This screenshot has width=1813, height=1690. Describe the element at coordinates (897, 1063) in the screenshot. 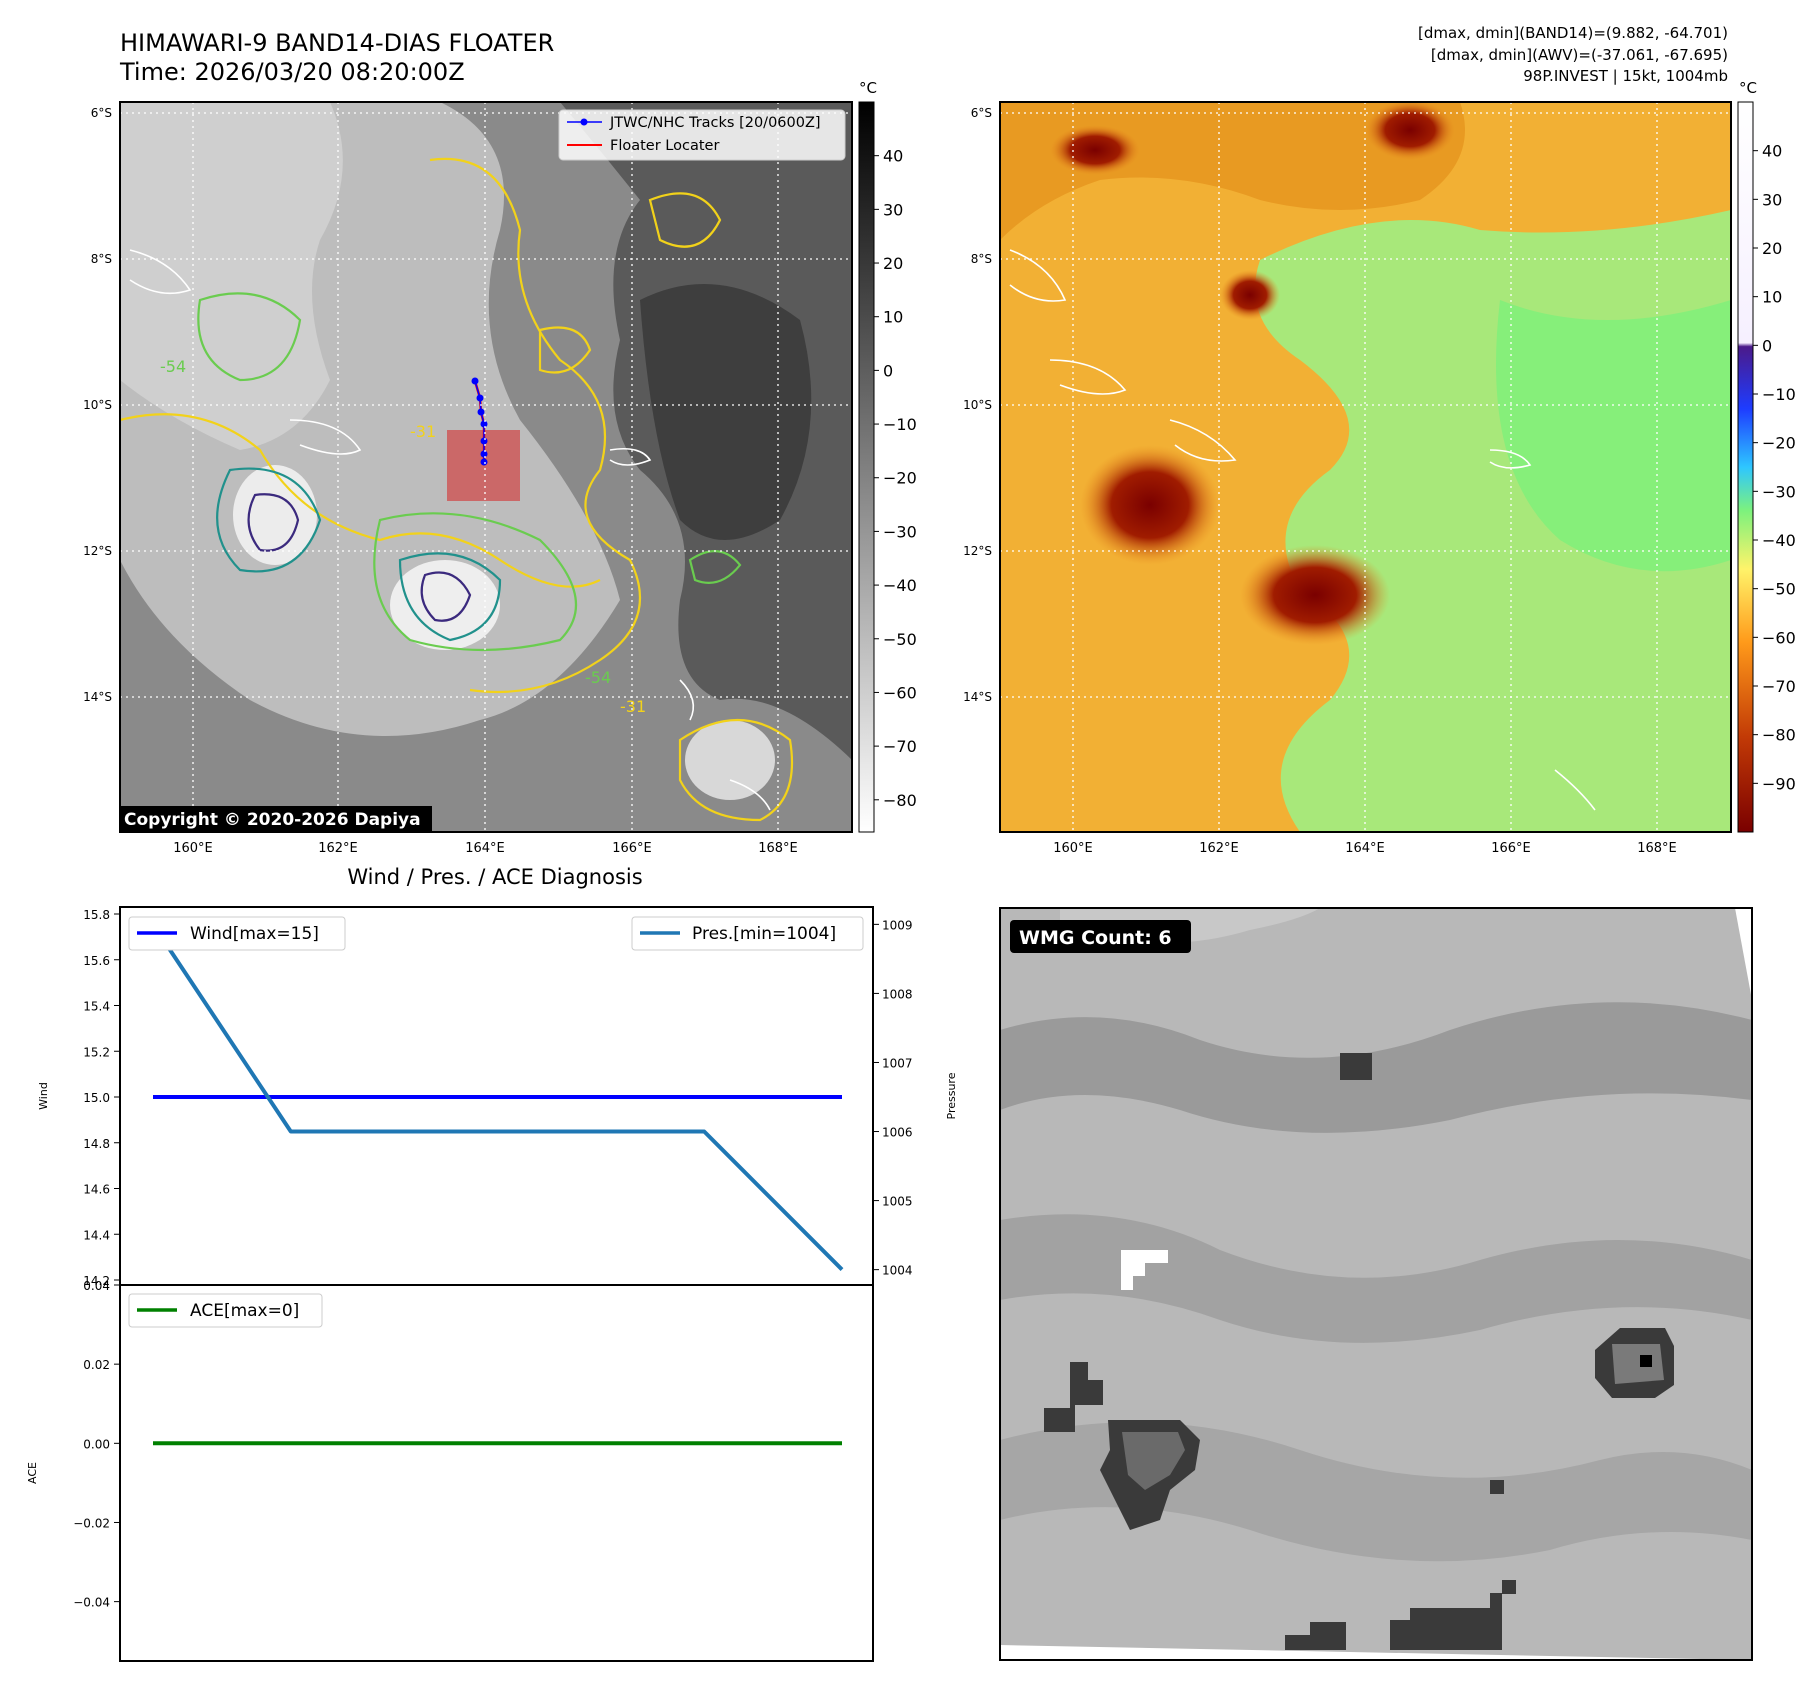

I see `y-tick-label: 1007` at that location.